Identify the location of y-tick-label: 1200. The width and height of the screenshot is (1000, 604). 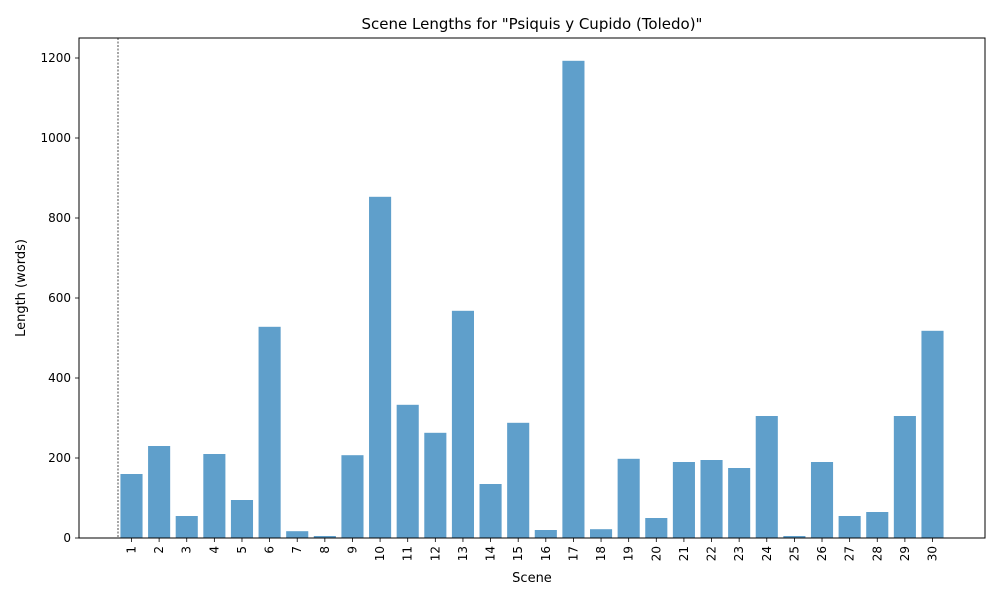
(55, 58).